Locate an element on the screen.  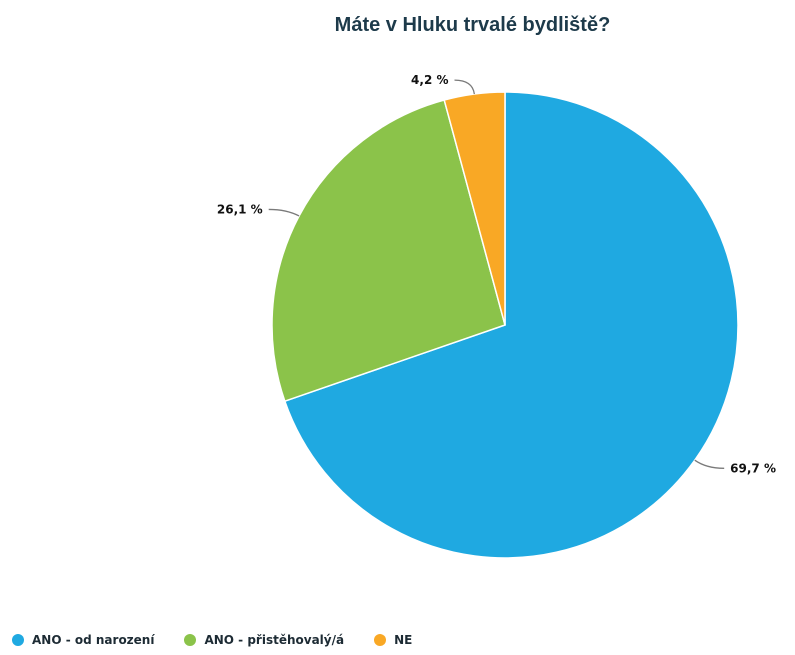
legend-item-ano-od-narozeni: ANO - od narození is located at coordinates (83, 640).